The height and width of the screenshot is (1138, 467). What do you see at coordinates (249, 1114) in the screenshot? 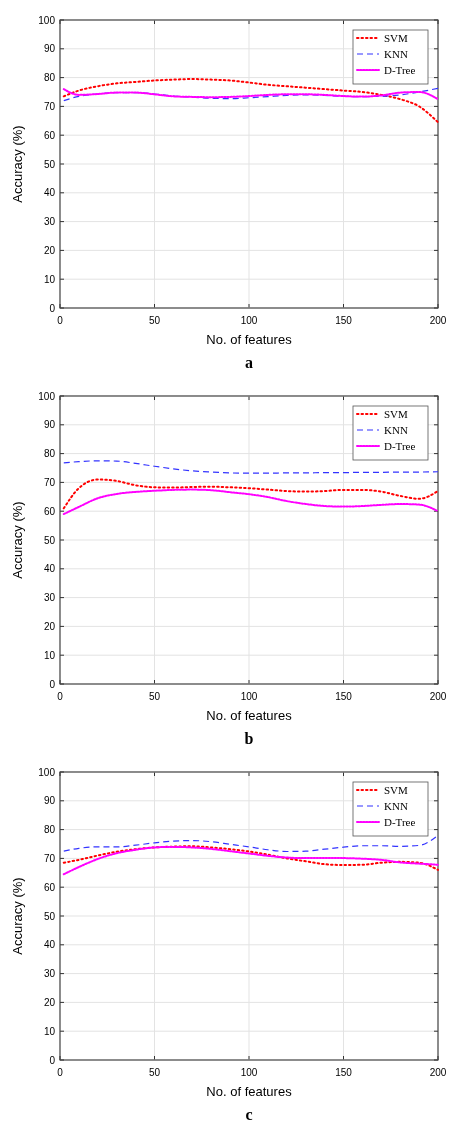
I see `text: c` at bounding box center [249, 1114].